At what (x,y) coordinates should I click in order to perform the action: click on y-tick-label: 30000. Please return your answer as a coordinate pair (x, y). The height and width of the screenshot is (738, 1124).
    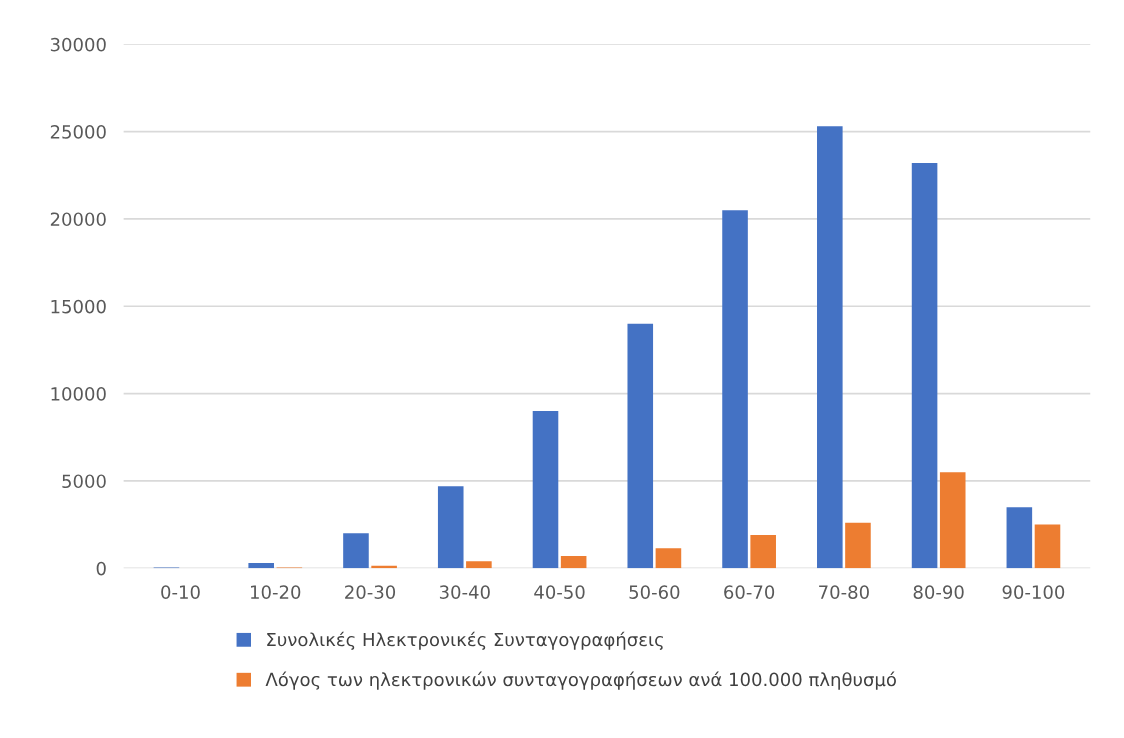
    Looking at the image, I should click on (78, 44).